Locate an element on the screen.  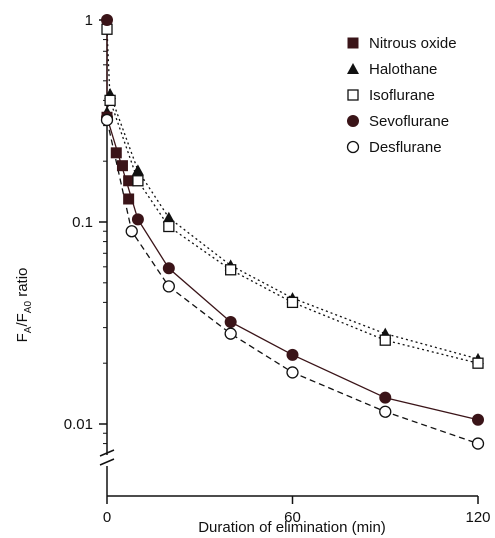
legend-label-isoflurane: Isoflurane is located at coordinates (402, 95).